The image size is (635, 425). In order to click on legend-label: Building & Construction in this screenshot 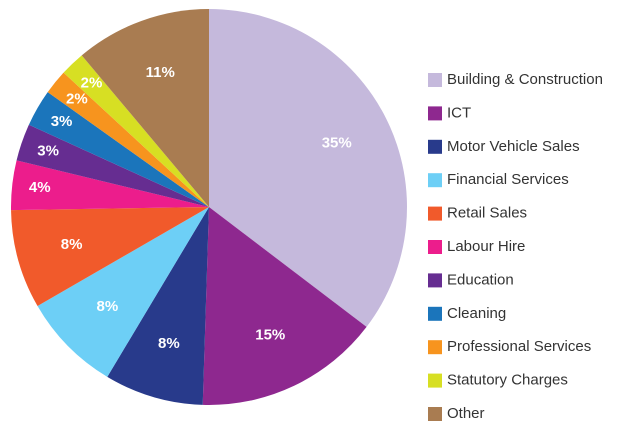, I will do `click(525, 79)`.